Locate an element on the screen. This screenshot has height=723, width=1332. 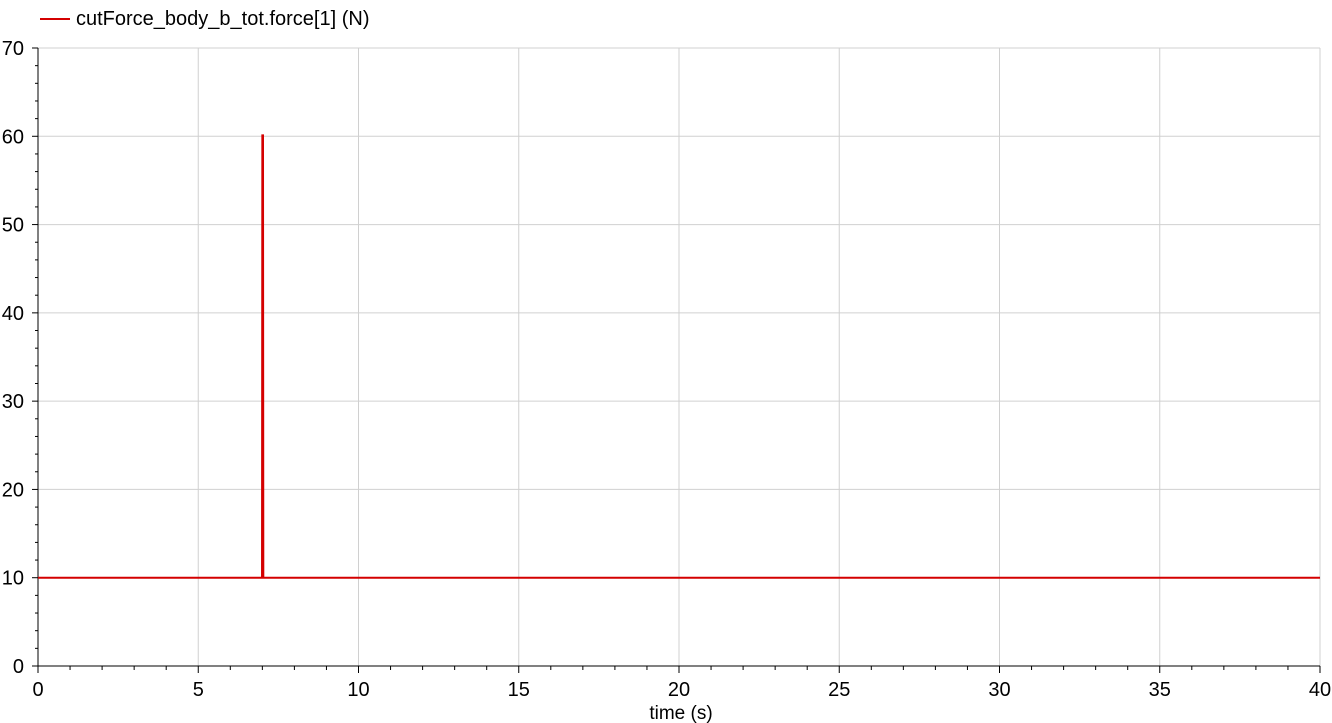
legend-label: cutForce_body_b_tot.force[1] (N) is located at coordinates (223, 18).